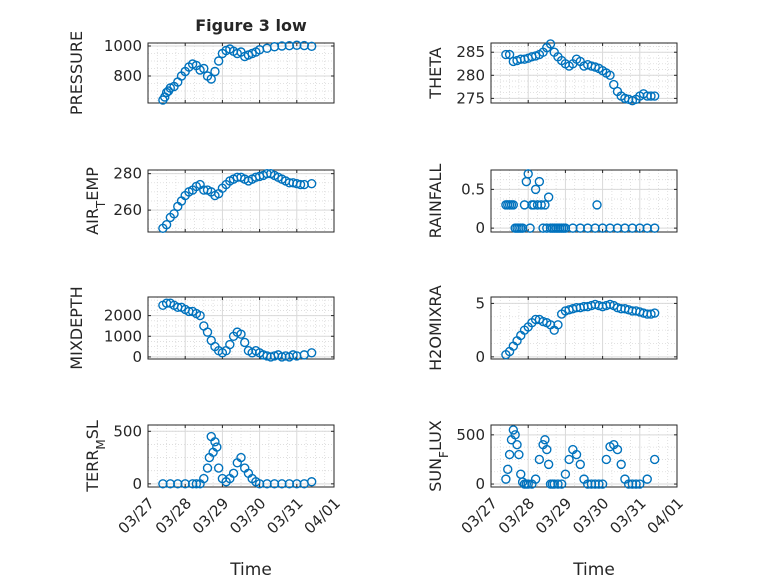 This screenshot has width=778, height=583. I want to click on panel-theta: 275 280 285 THETA, so click(552, 73).